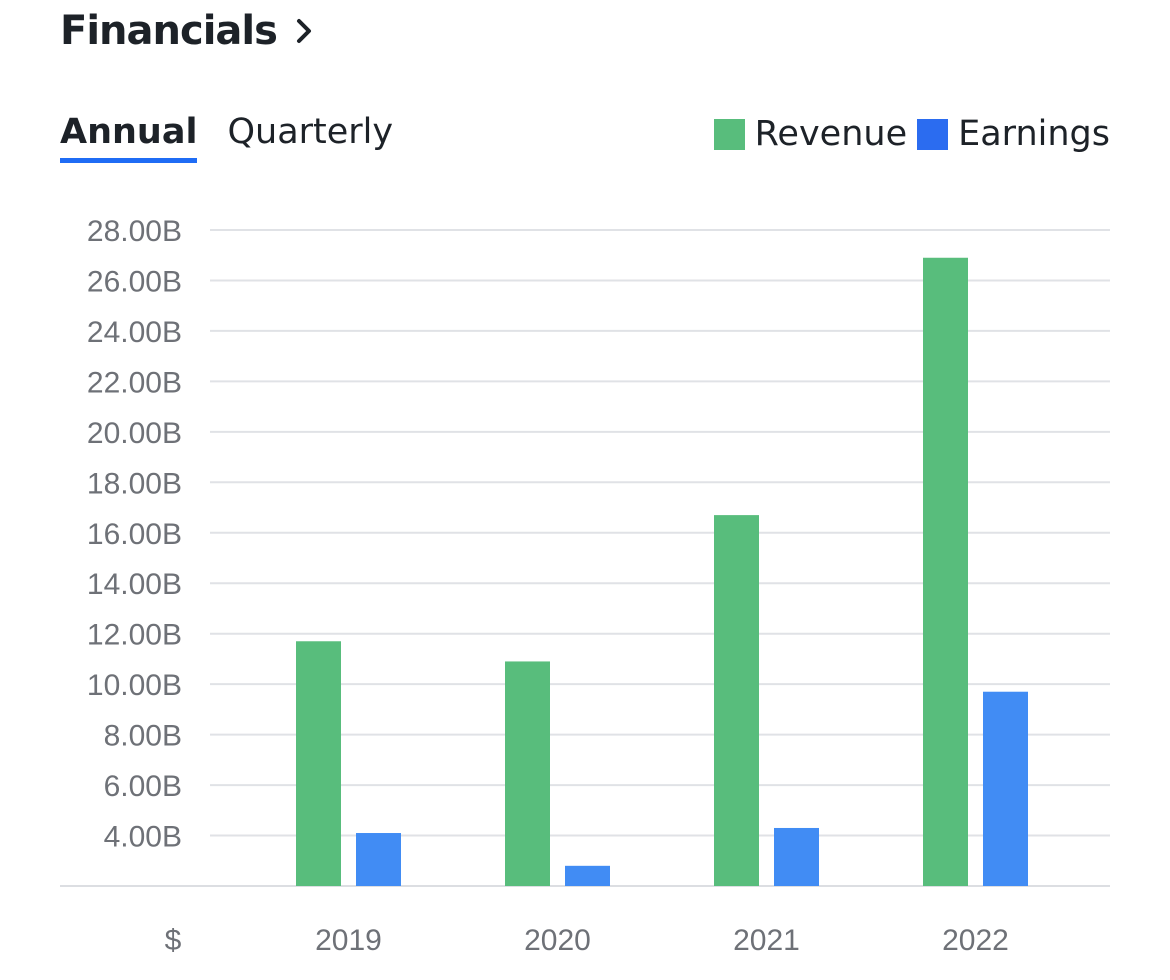 The width and height of the screenshot is (1170, 980). I want to click on bar-earnings-2021, so click(796, 856).